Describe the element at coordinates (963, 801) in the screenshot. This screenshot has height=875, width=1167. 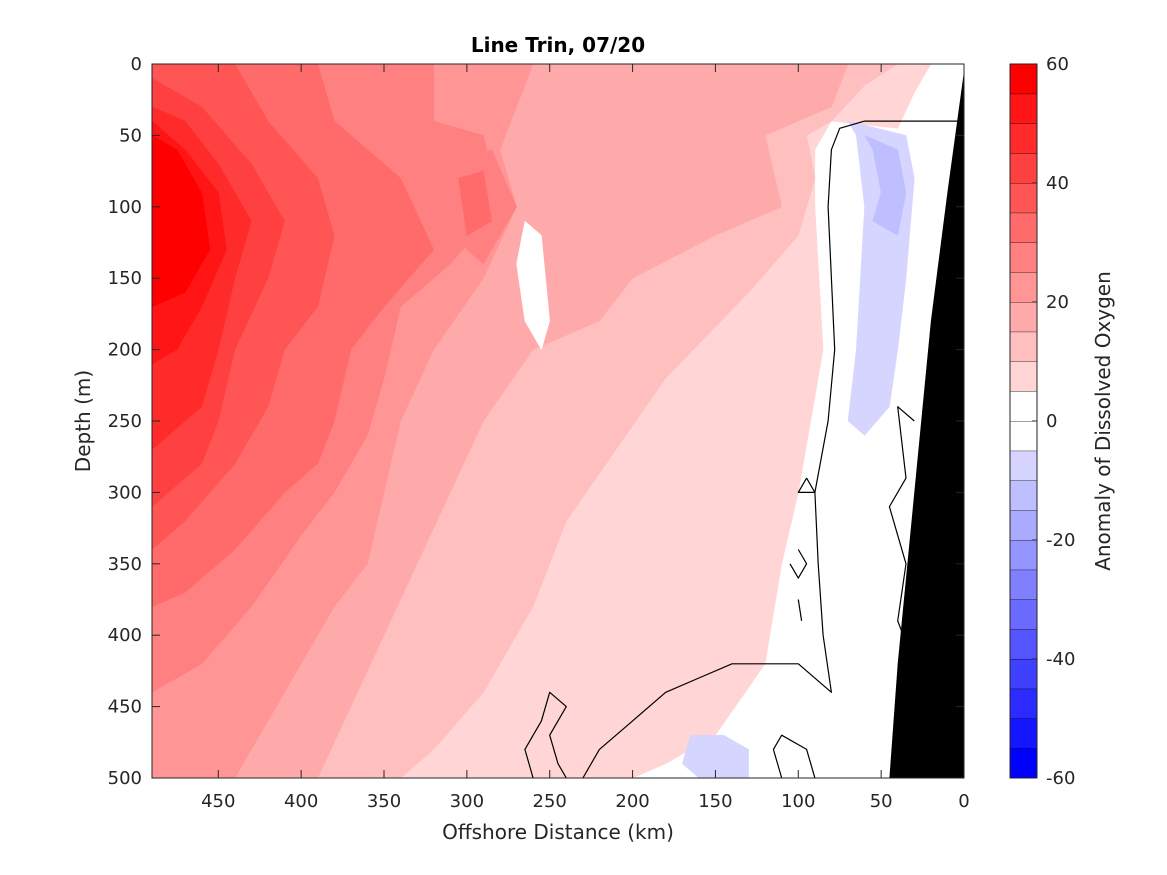
I see `x-tick-label: 0` at that location.